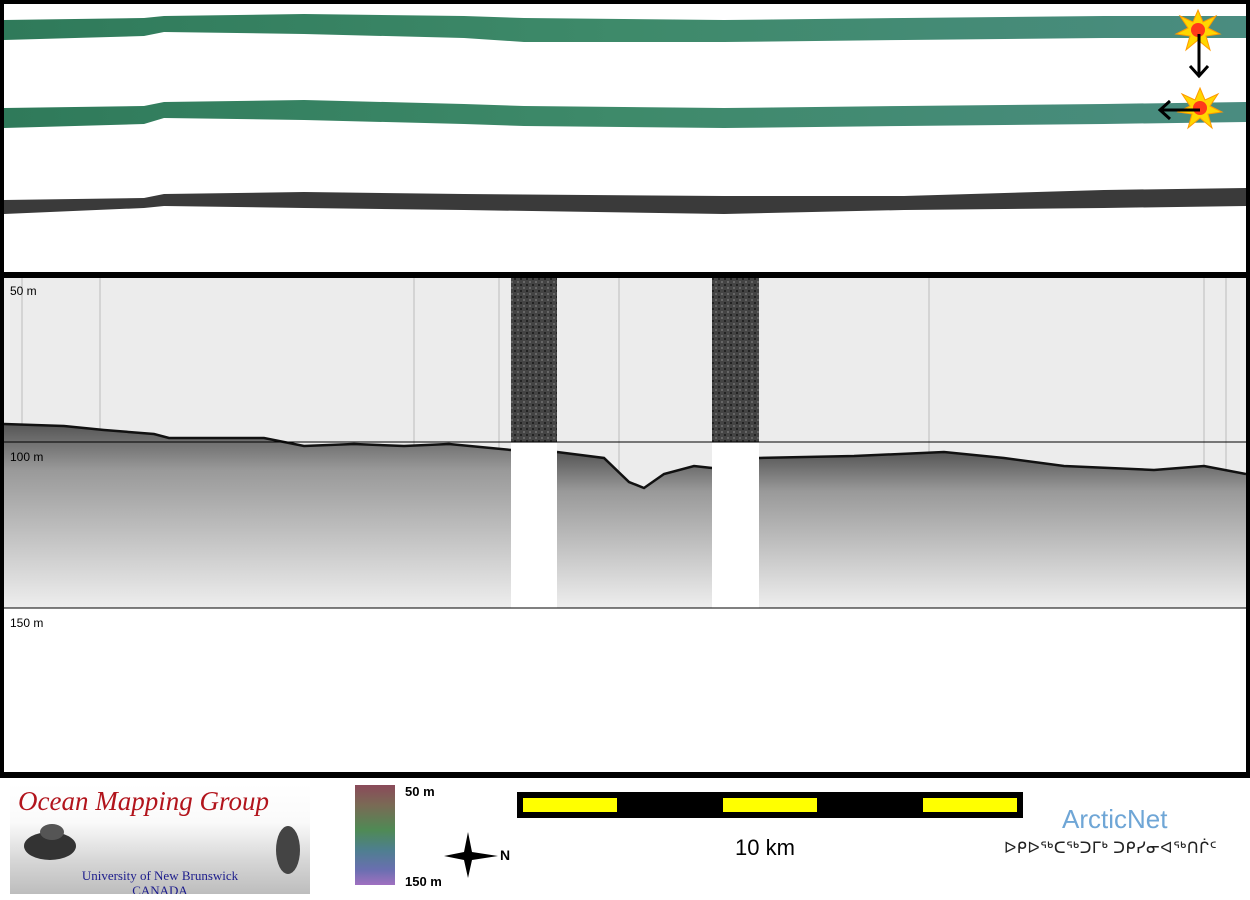  I want to click on color-scale-bar, so click(375, 835).